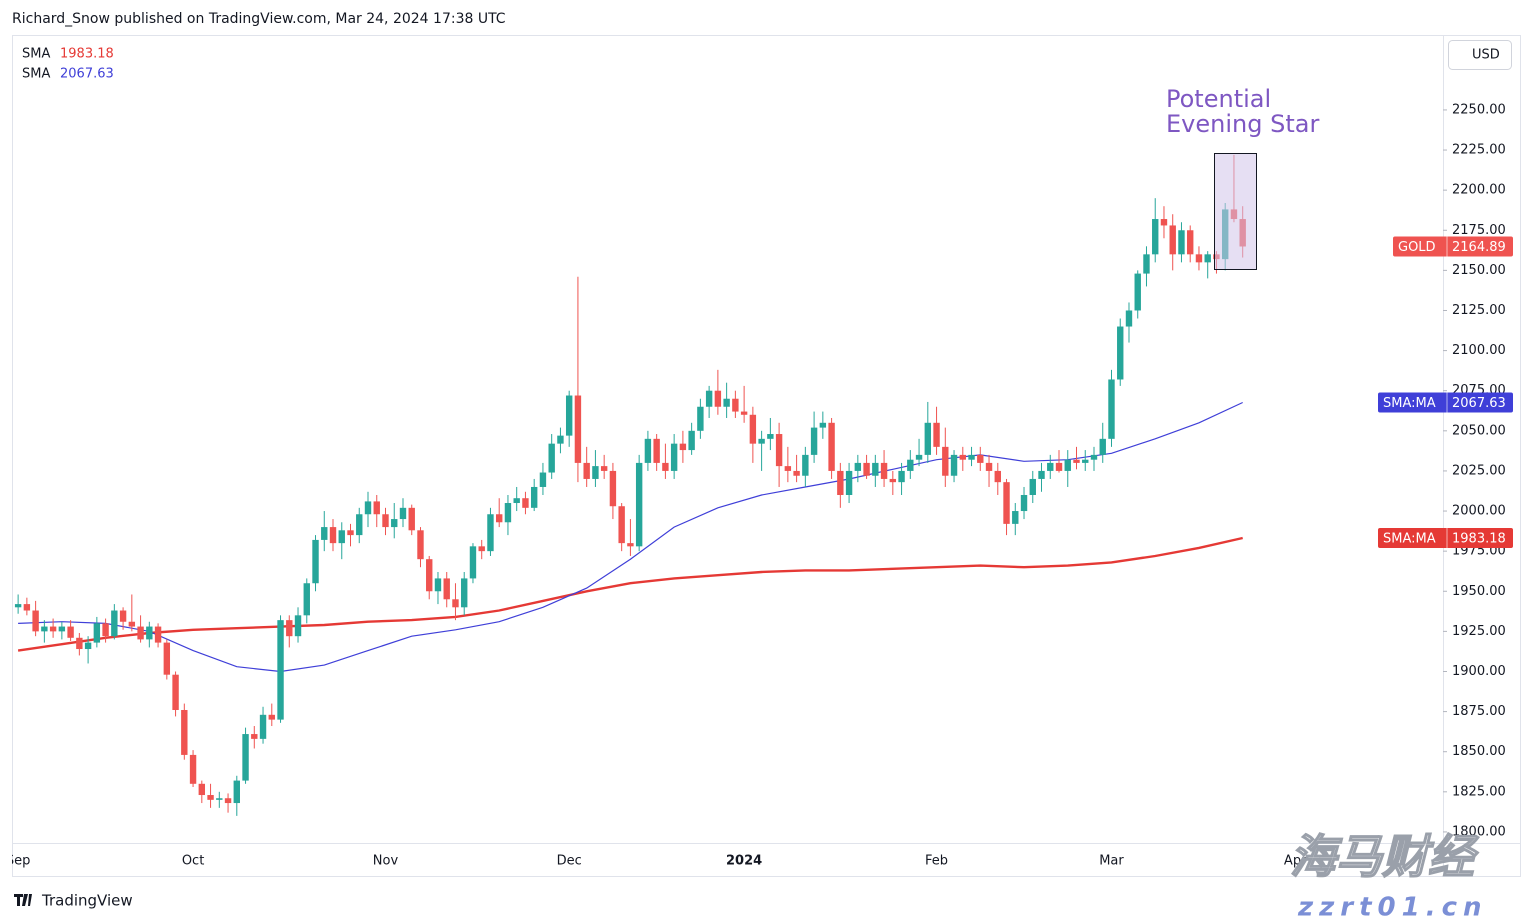  I want to click on currency-label: USD, so click(1486, 55).